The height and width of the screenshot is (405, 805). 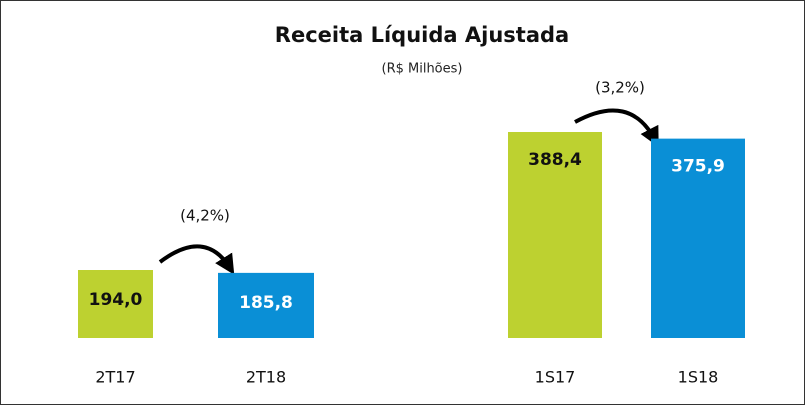 I want to click on data-label: 194,0, so click(x=116, y=300).